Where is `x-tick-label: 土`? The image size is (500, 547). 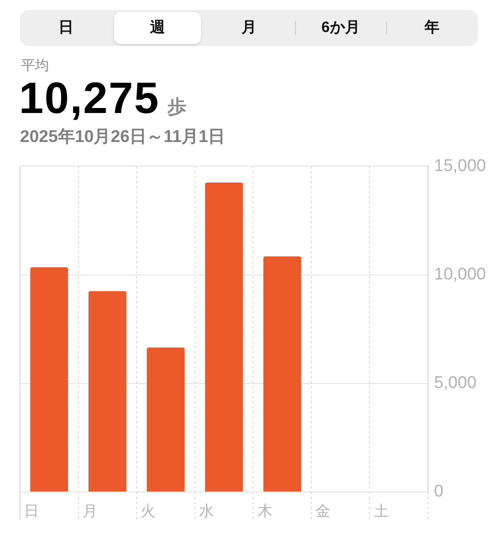
x-tick-label: 土 is located at coordinates (381, 511).